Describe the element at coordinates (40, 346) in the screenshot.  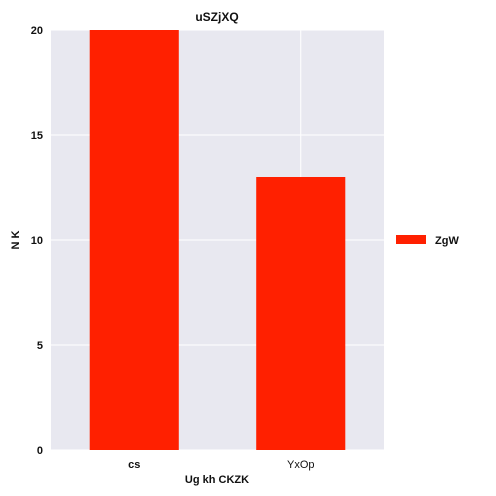
I see `y-tick-label: 5` at that location.